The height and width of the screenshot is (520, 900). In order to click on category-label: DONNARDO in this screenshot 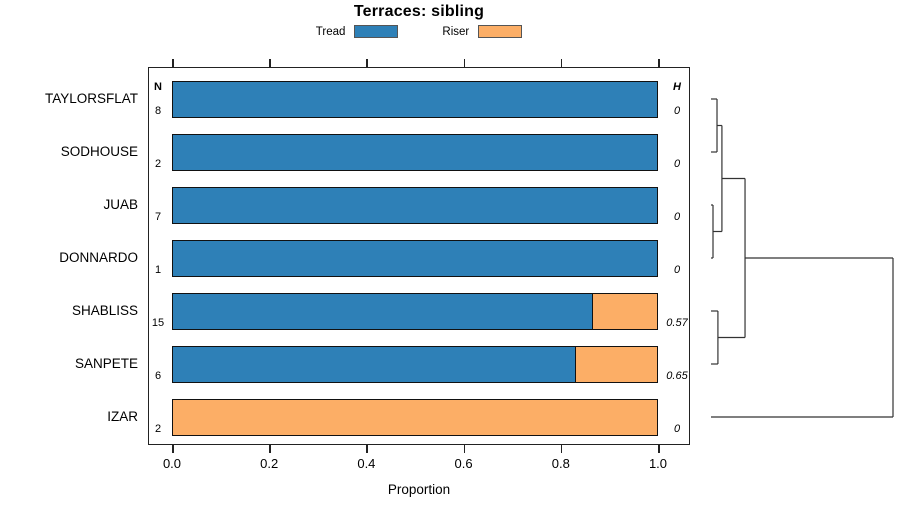, I will do `click(98, 257)`.